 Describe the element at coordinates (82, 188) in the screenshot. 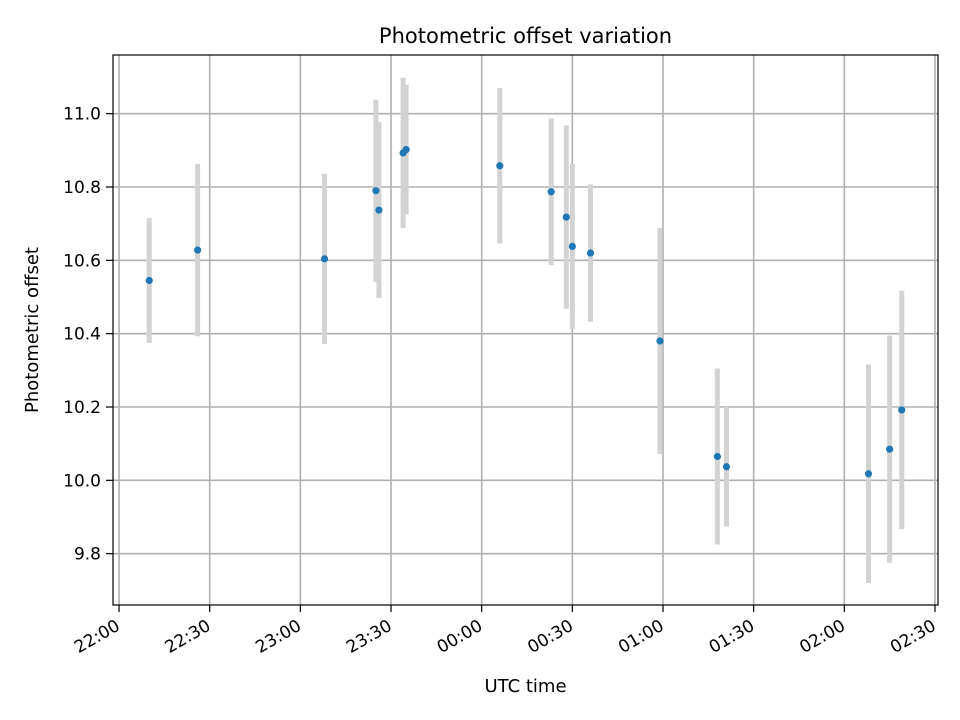

I see `y-tick-label: 10.8` at that location.